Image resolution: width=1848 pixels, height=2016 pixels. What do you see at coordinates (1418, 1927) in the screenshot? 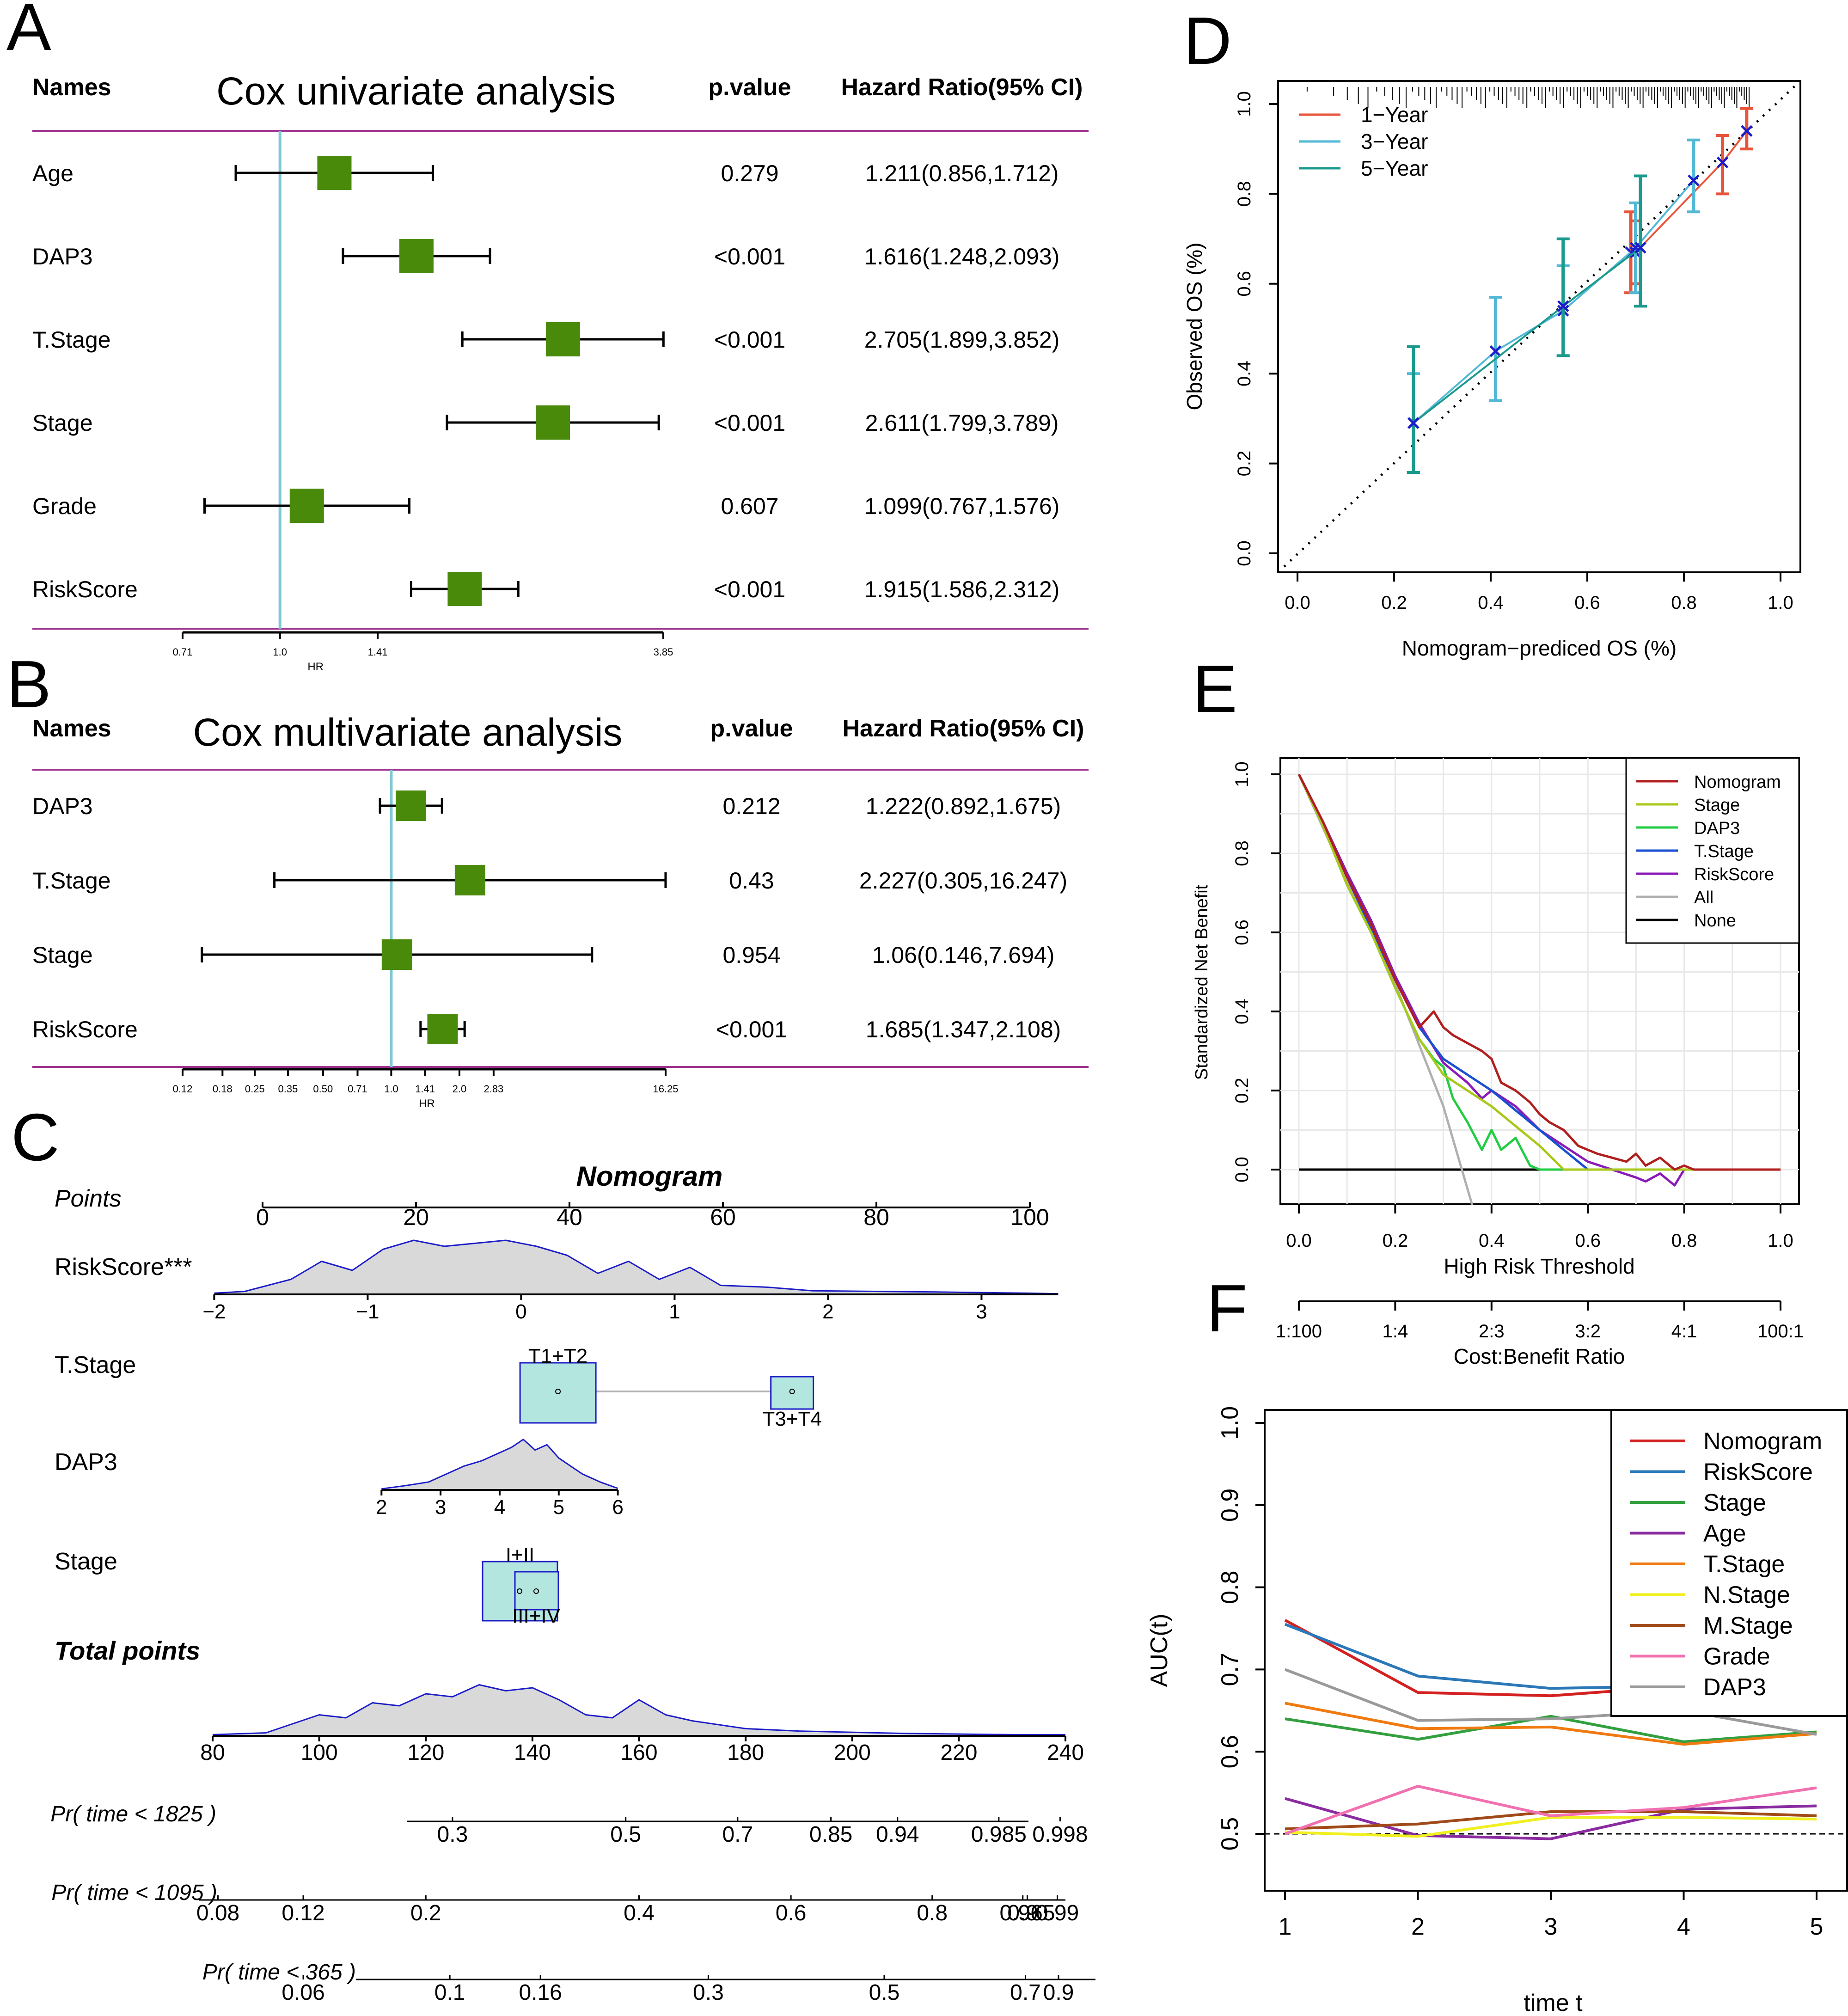
I see `x-tick-label: 2` at bounding box center [1418, 1927].